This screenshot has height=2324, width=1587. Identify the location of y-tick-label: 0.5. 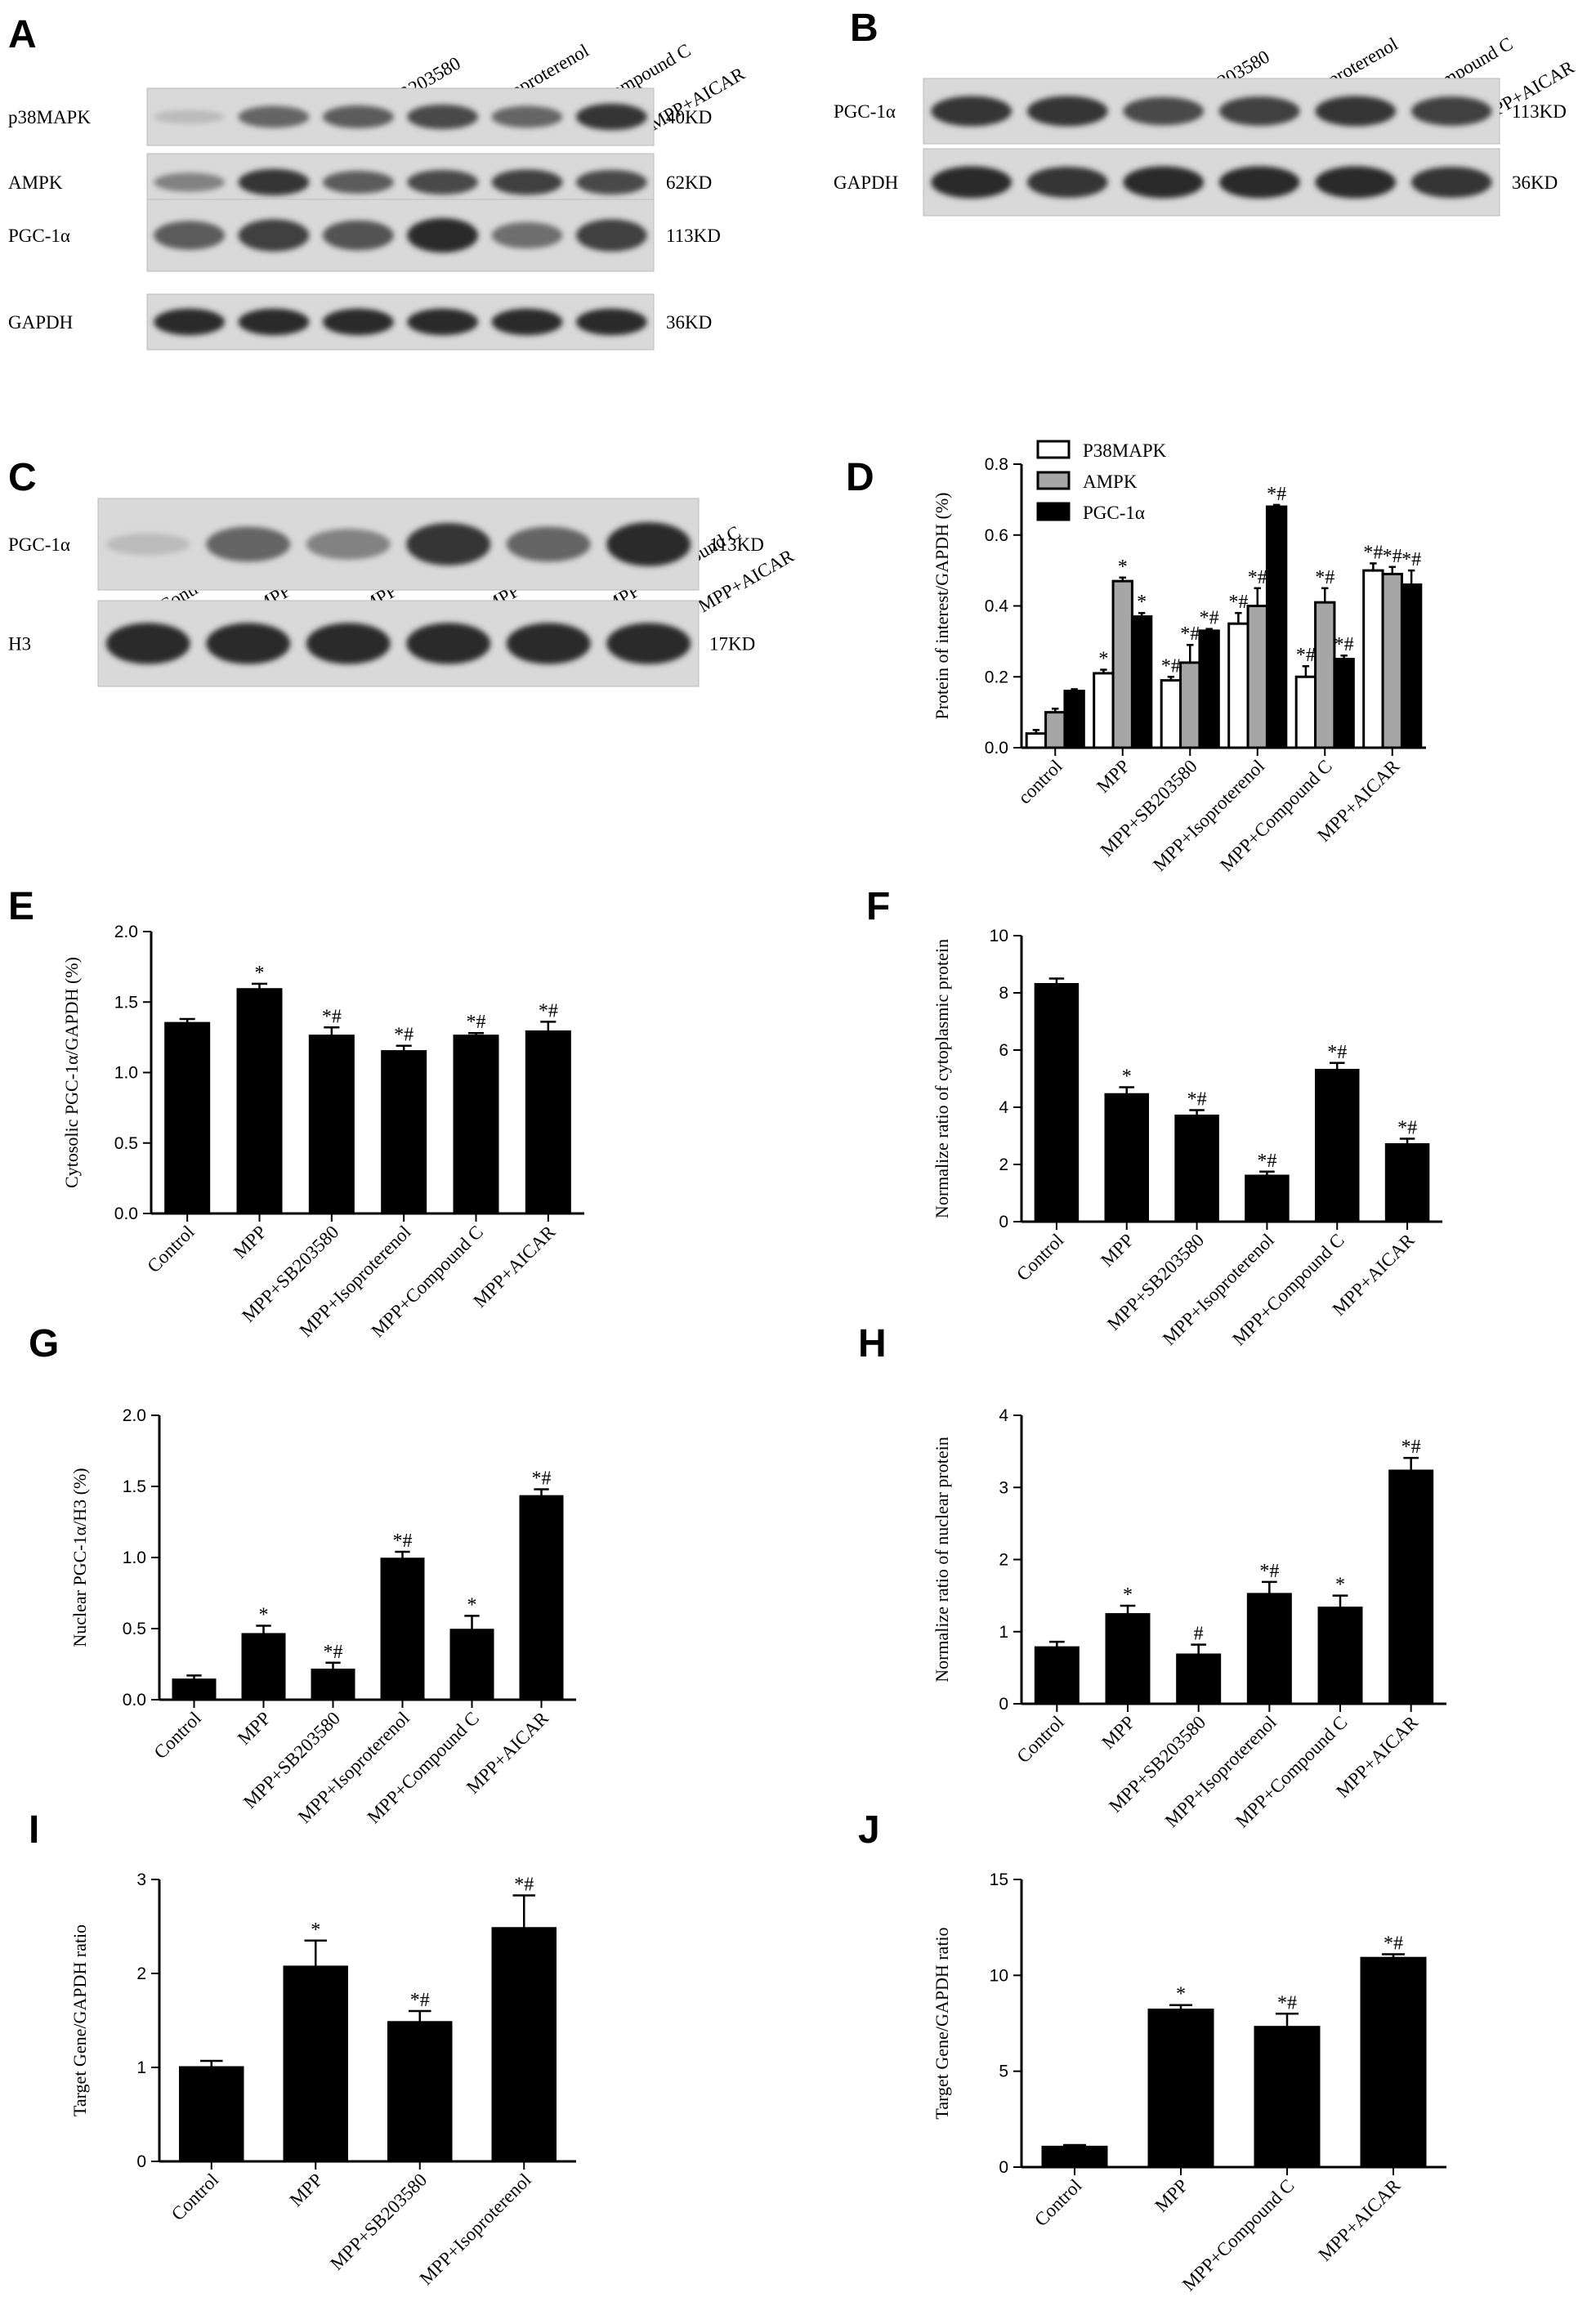
(134, 1629).